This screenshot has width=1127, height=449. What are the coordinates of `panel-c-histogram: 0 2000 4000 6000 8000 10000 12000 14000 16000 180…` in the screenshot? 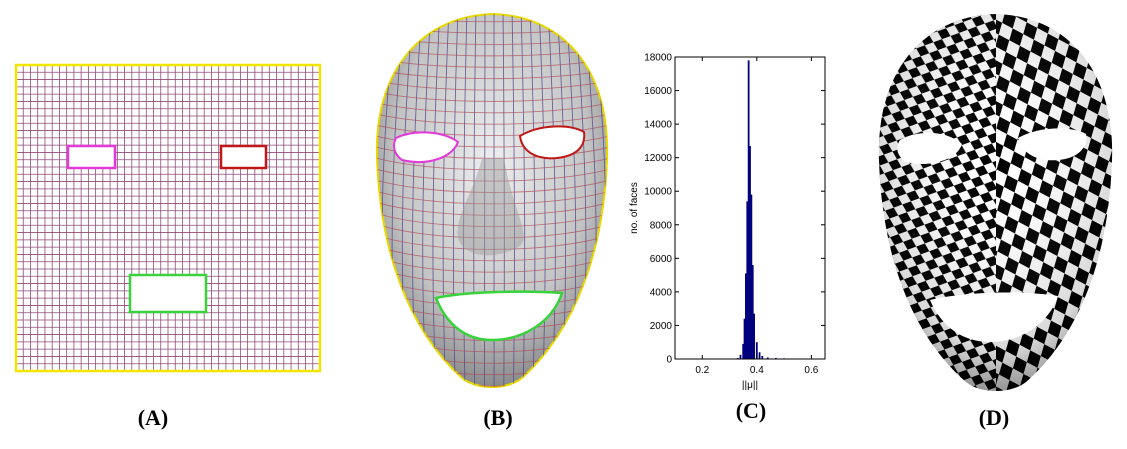 It's located at (727, 222).